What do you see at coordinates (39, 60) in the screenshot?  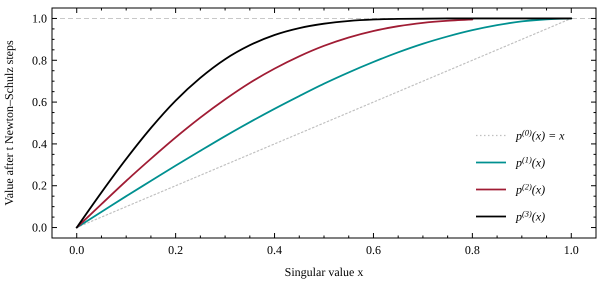 I see `y-tick-label: 0.8` at bounding box center [39, 60].